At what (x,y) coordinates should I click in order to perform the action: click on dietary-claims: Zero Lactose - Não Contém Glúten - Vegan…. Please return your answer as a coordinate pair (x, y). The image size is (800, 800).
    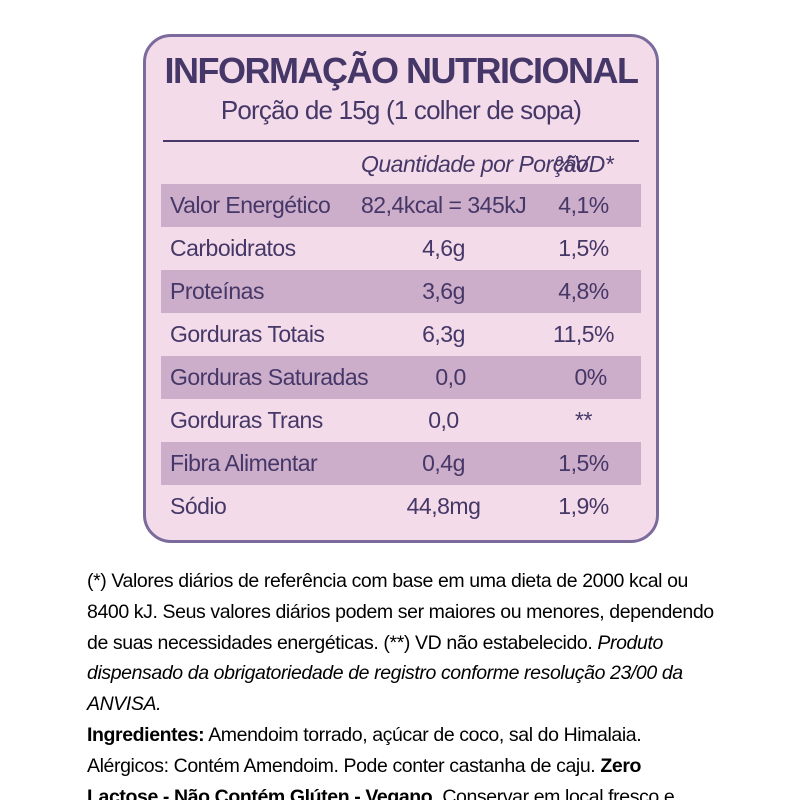
    Looking at the image, I should click on (364, 777).